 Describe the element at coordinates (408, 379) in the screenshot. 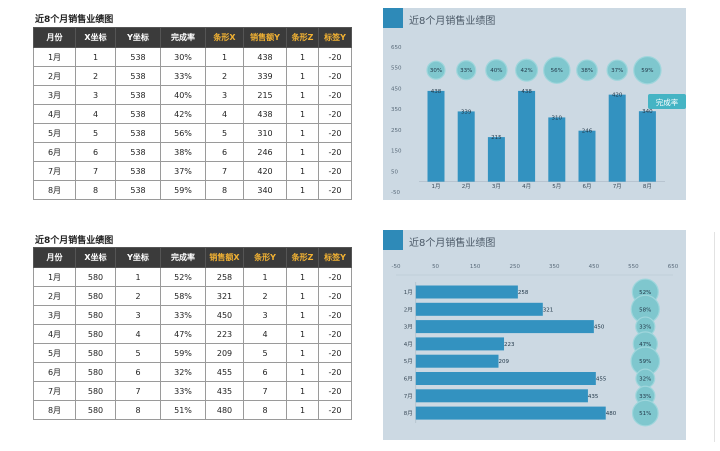

I see `y-tick-label: 6月` at that location.